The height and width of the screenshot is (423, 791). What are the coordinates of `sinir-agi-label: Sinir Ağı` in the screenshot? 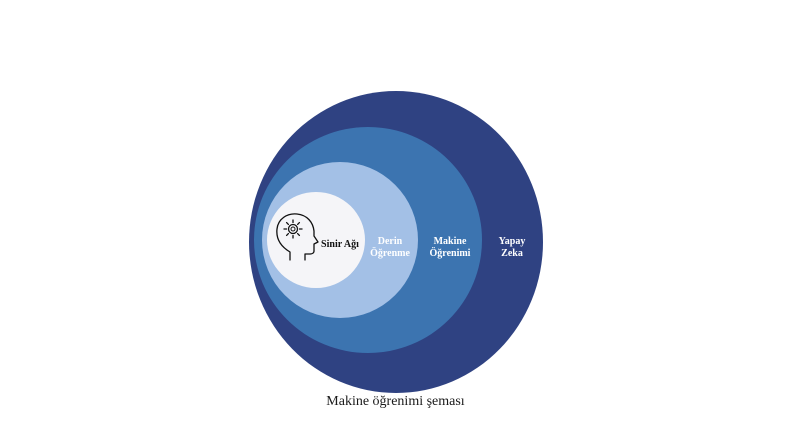 It's located at (340, 244).